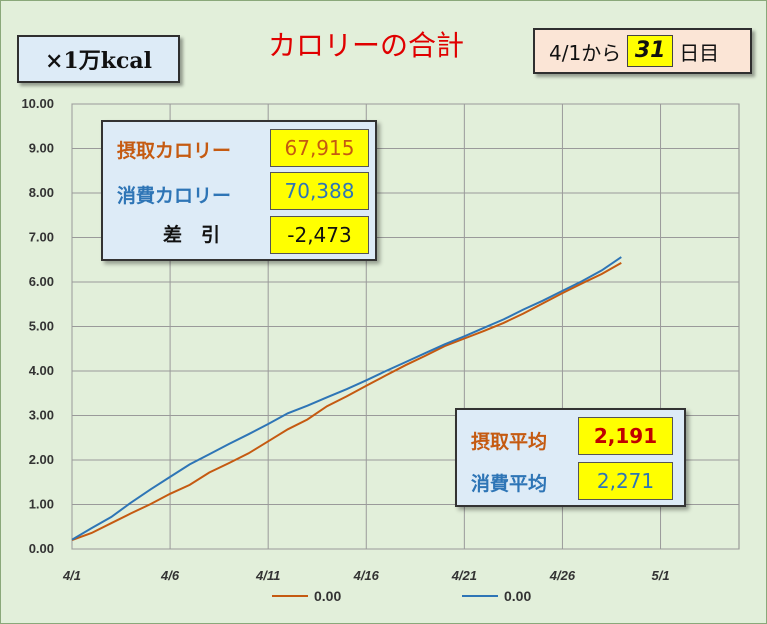 Image resolution: width=767 pixels, height=624 pixels. Describe the element at coordinates (570, 457) in the screenshot. I see `averages-panel: 摂取平均 2,191 消費平均 2,271` at that location.